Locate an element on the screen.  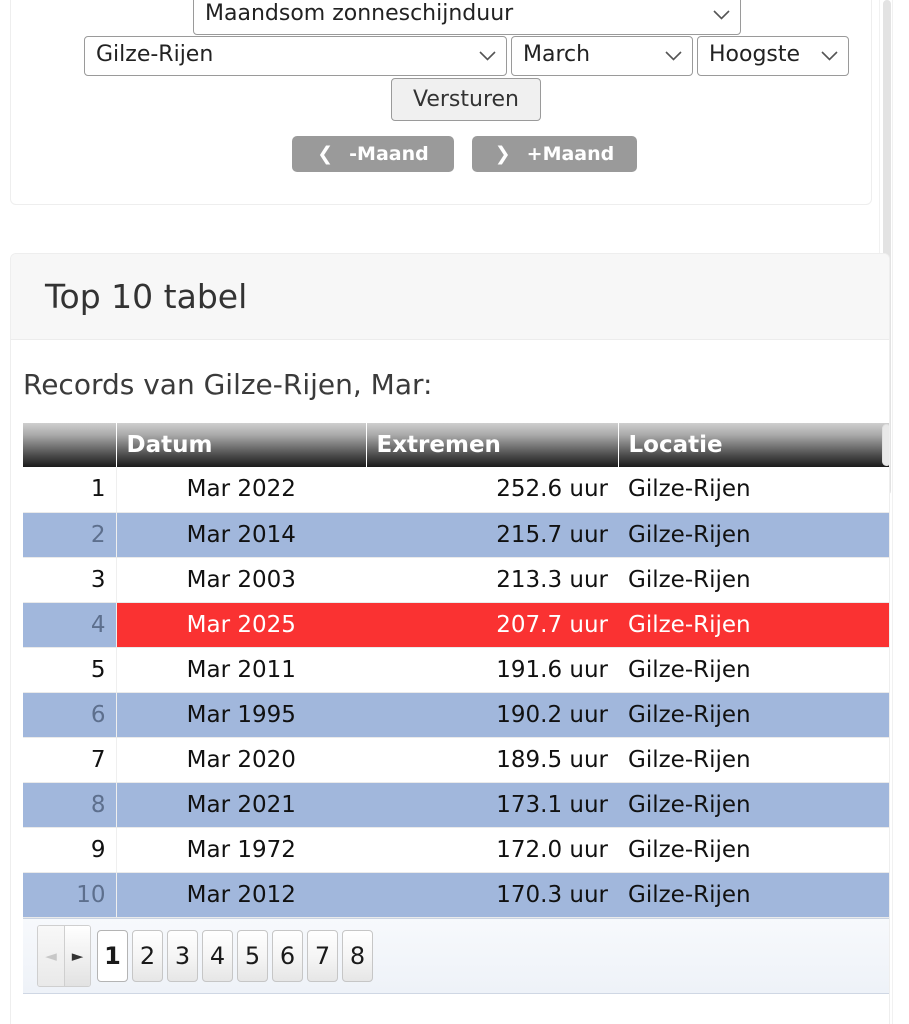
pagination-arrows: ◄ ► is located at coordinates (64, 955).